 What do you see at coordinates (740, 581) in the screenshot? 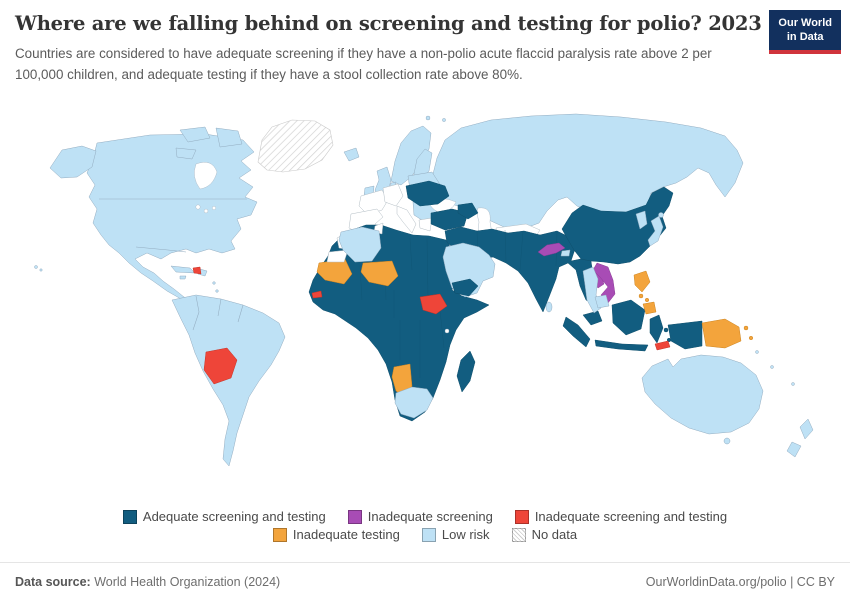
I see `credit-link: OurWorldinData.org/polio | CC BY` at bounding box center [740, 581].